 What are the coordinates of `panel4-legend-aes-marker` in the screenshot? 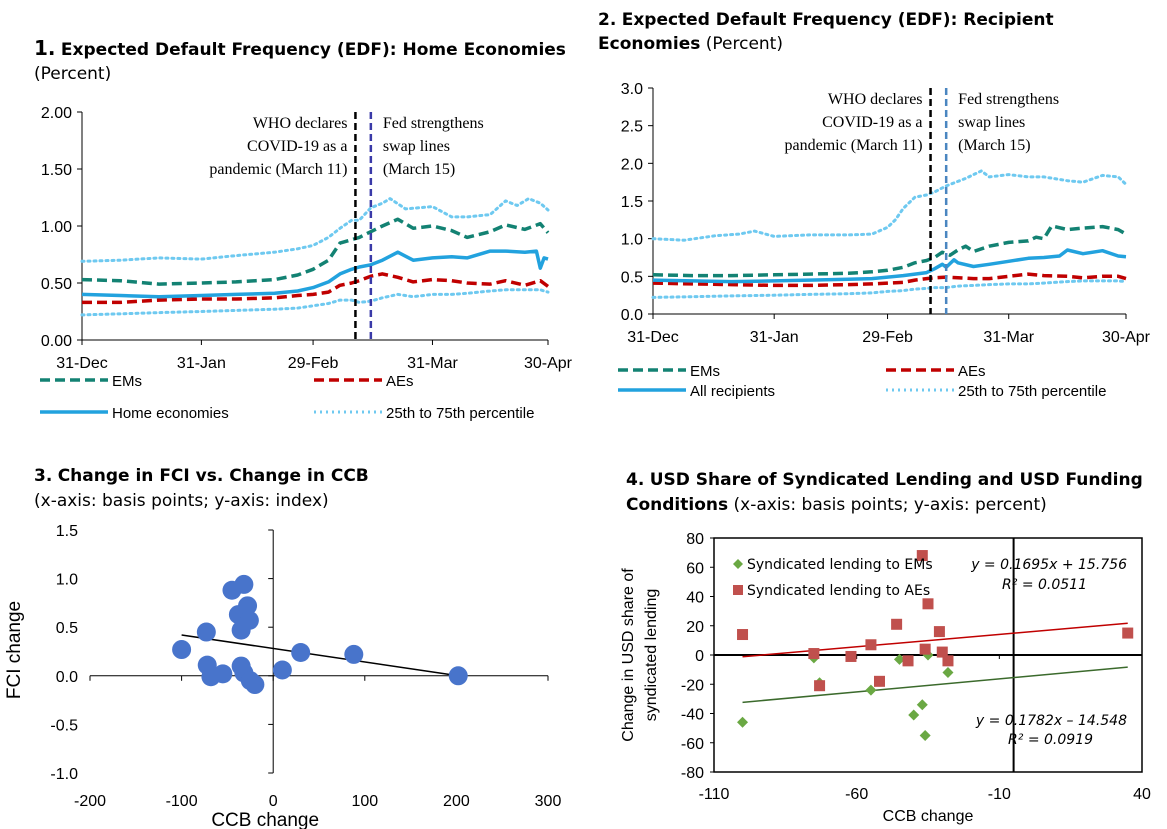 It's located at (738, 590).